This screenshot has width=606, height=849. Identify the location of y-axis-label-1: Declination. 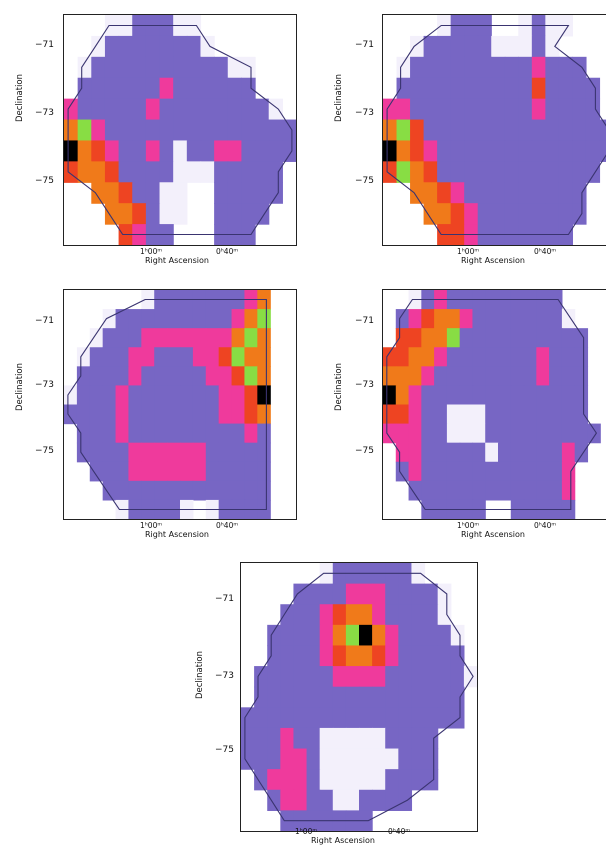
(20, 98).